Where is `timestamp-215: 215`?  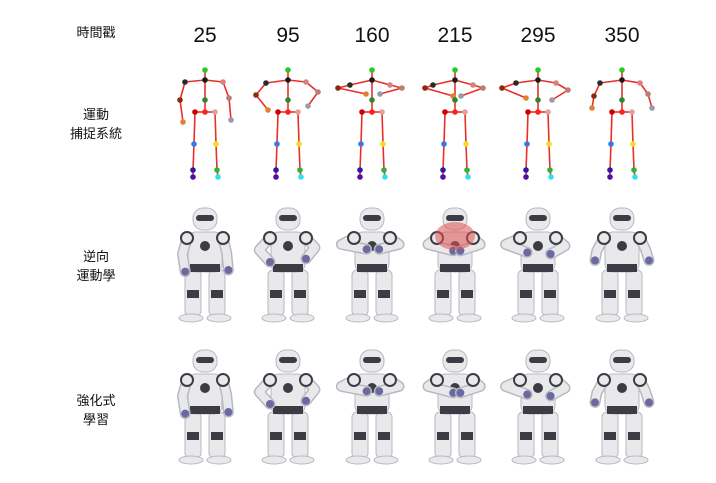
timestamp-215: 215 is located at coordinates (455, 35).